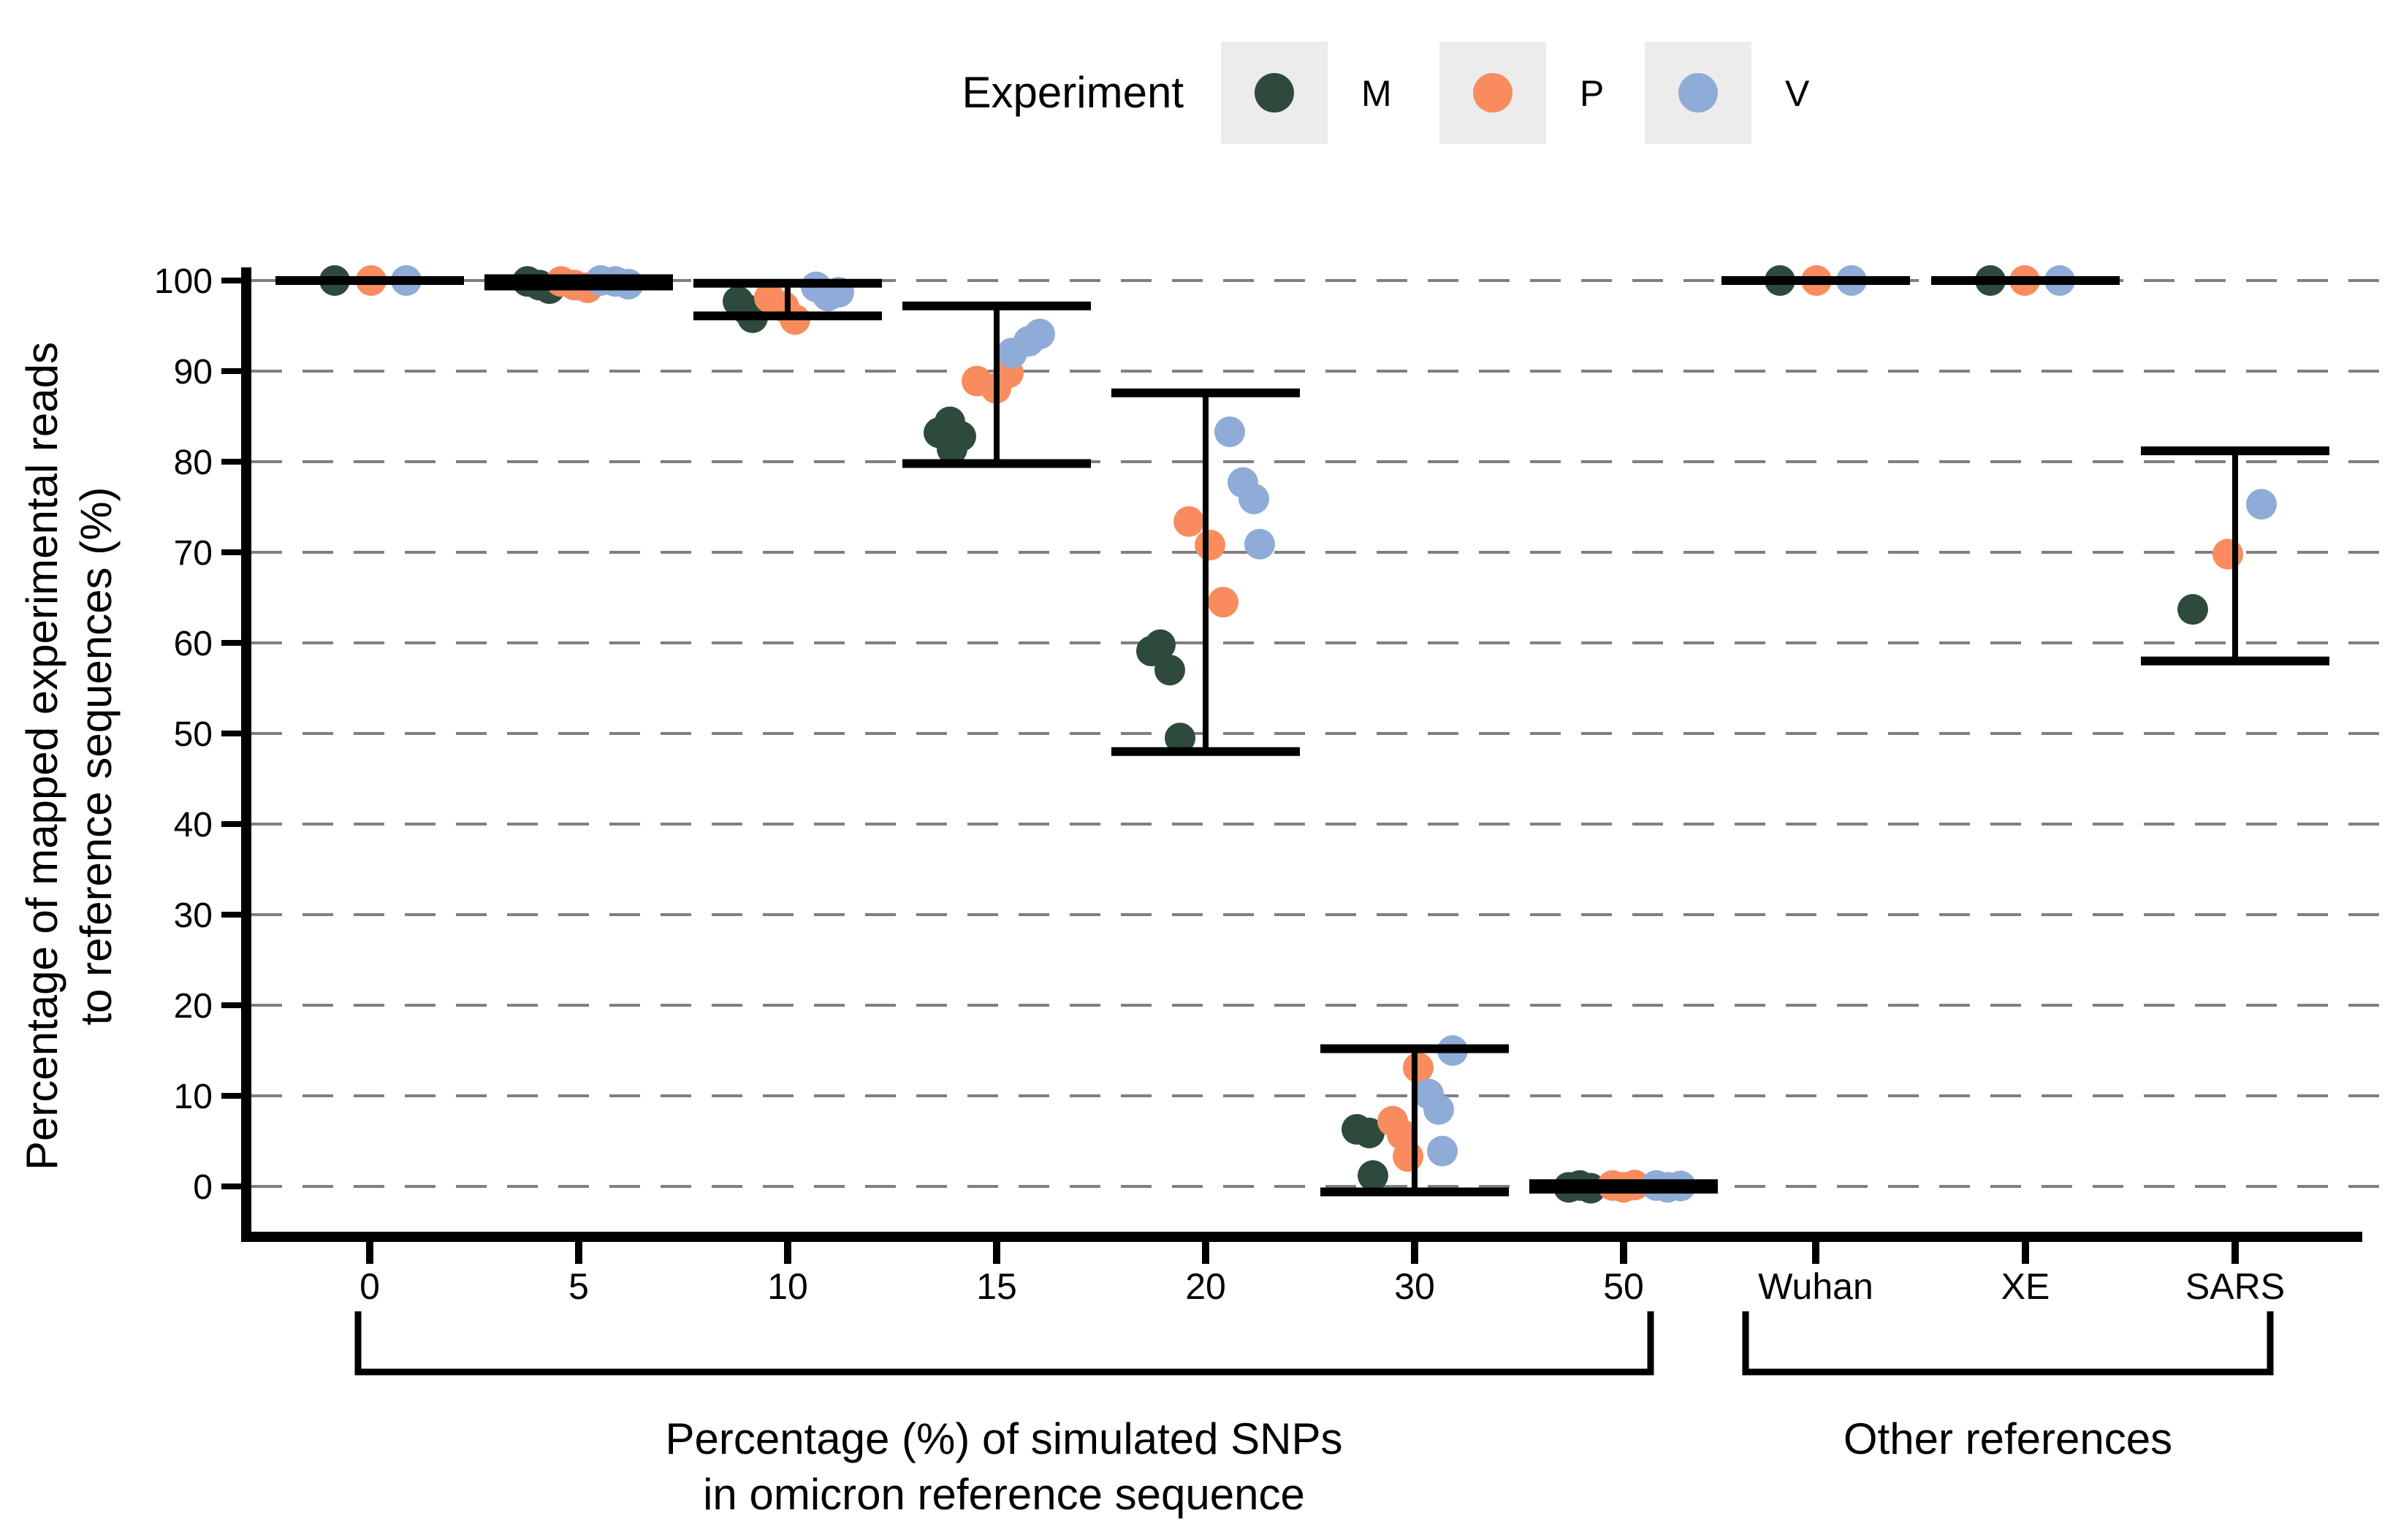 The height and width of the screenshot is (1540, 2401). I want to click on x-axis-group2-title: Other references, so click(2007, 1438).